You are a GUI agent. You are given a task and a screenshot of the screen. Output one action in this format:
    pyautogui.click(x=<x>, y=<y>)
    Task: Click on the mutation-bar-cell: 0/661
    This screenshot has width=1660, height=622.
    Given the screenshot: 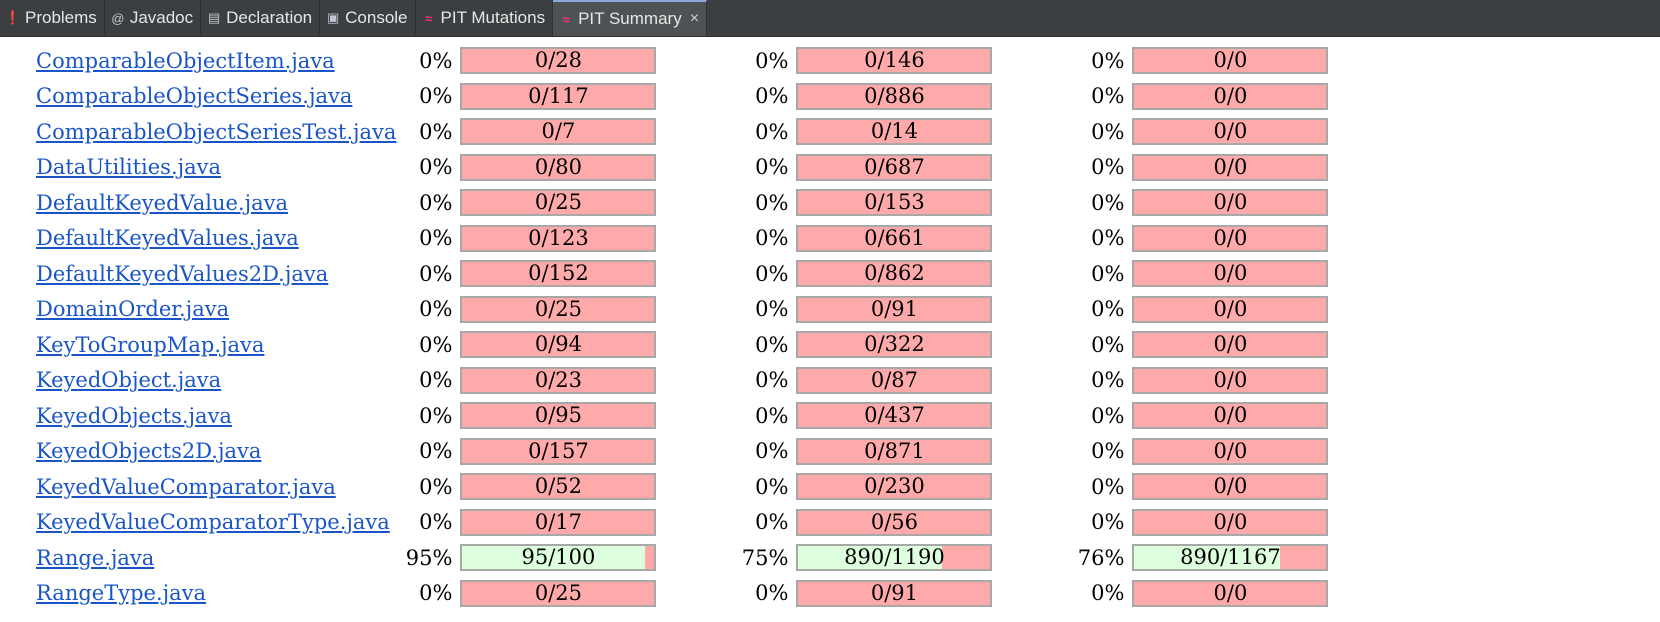 What is the action you would take?
    pyautogui.click(x=910, y=239)
    